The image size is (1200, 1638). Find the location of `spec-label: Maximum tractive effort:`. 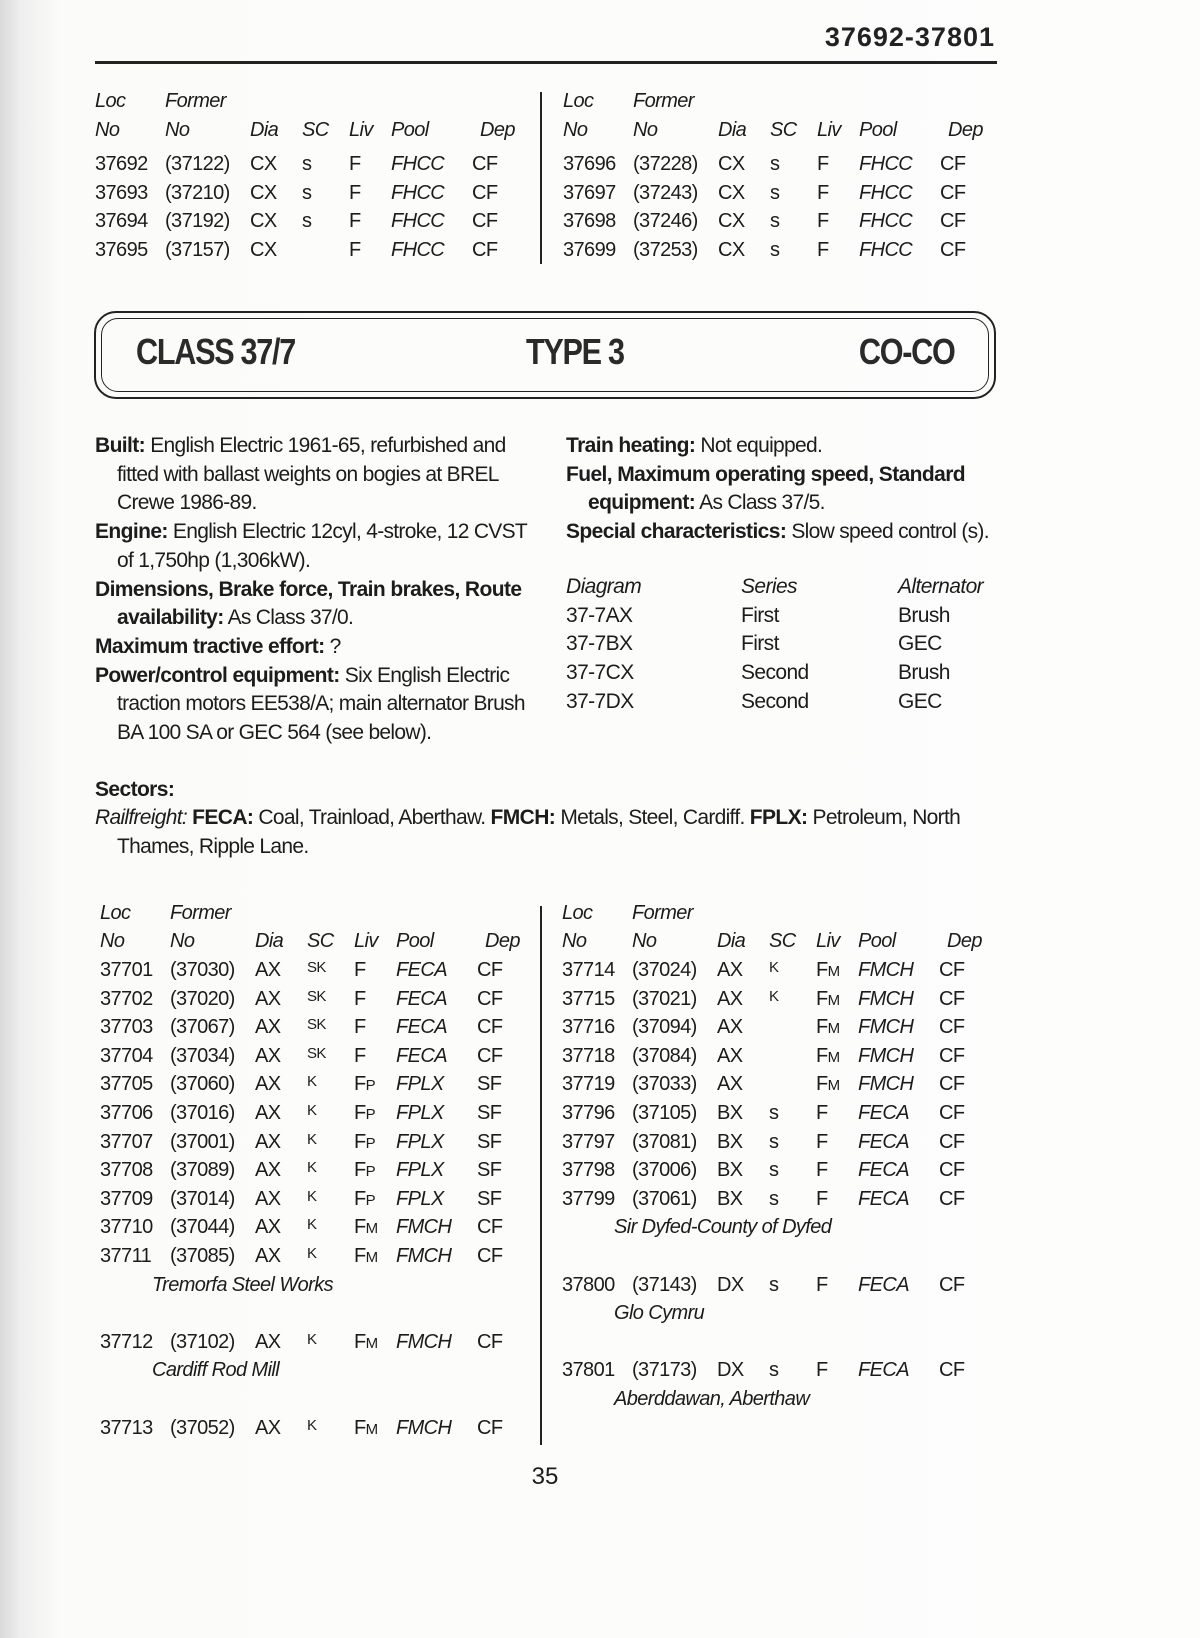

spec-label: Maximum tractive effort: is located at coordinates (210, 646).